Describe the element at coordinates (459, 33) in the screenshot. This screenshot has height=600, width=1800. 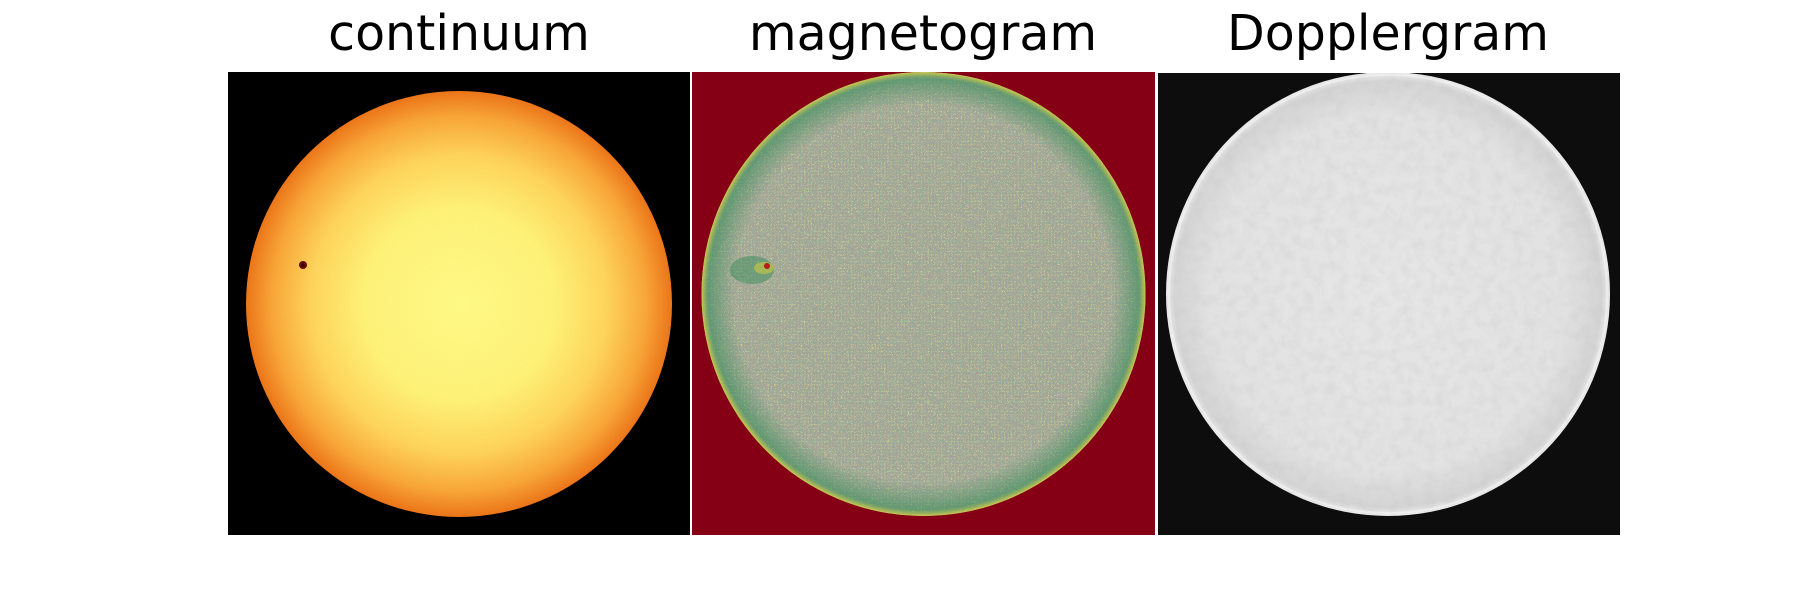
I see `continuum-panel-title: continuum` at that location.